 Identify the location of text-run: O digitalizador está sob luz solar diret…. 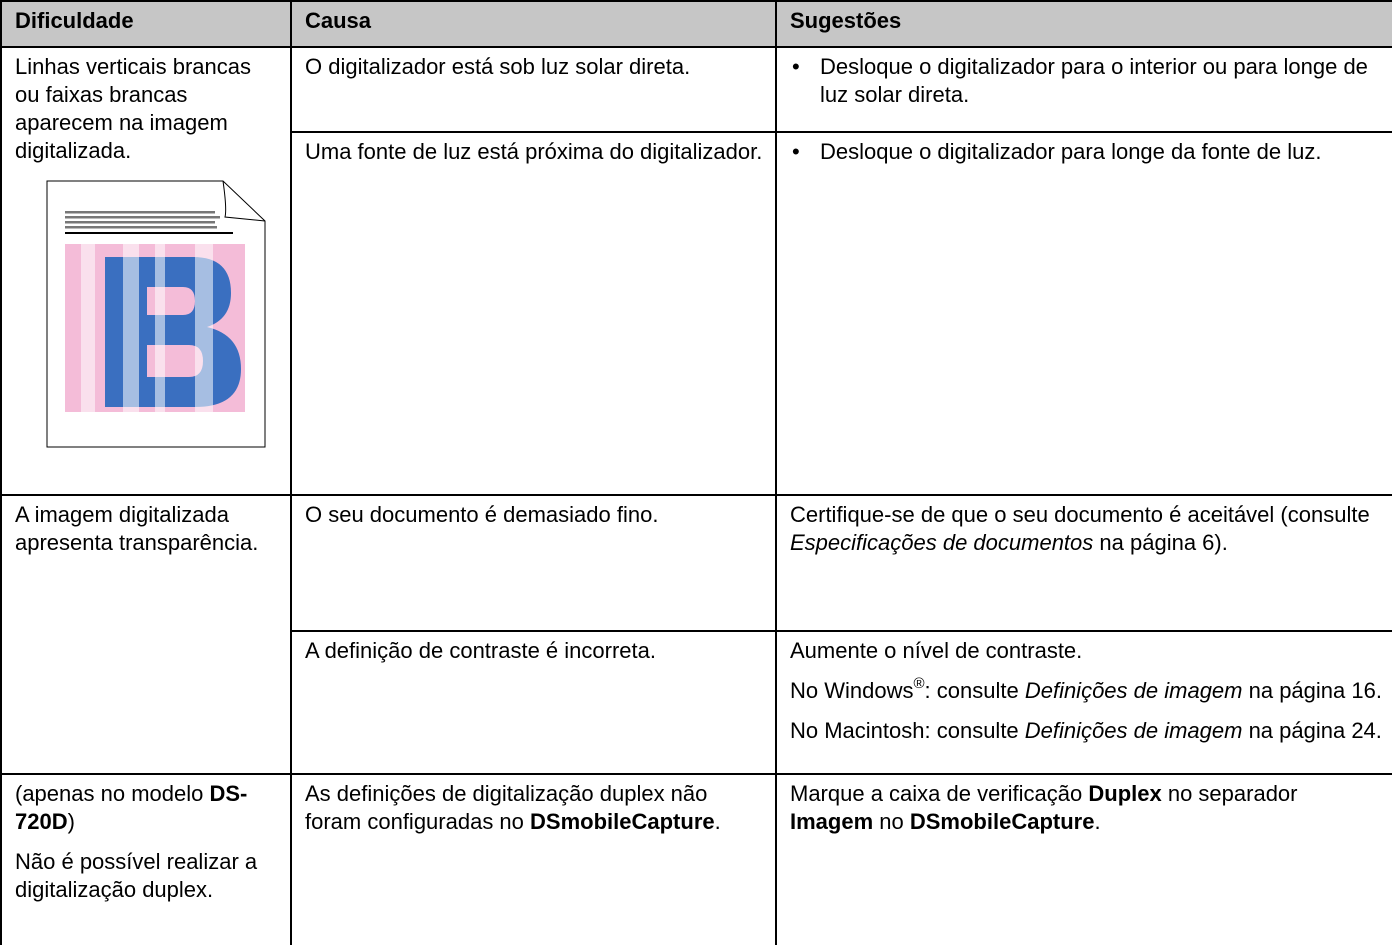
(498, 66).